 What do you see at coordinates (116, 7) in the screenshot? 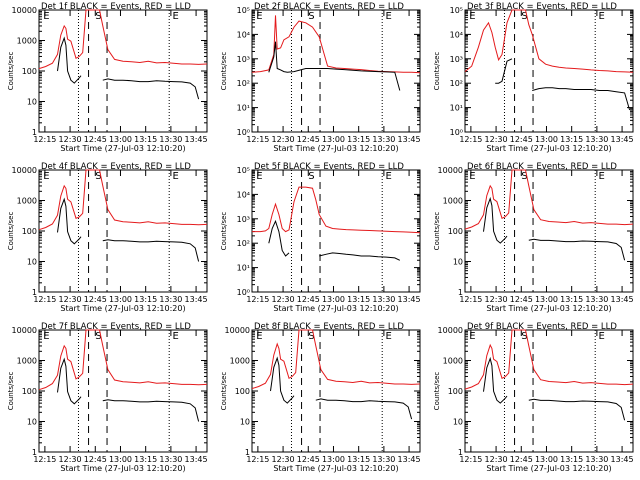
I see `panel-title: Det 1f BLACK = Events, RED = LLD` at bounding box center [116, 7].